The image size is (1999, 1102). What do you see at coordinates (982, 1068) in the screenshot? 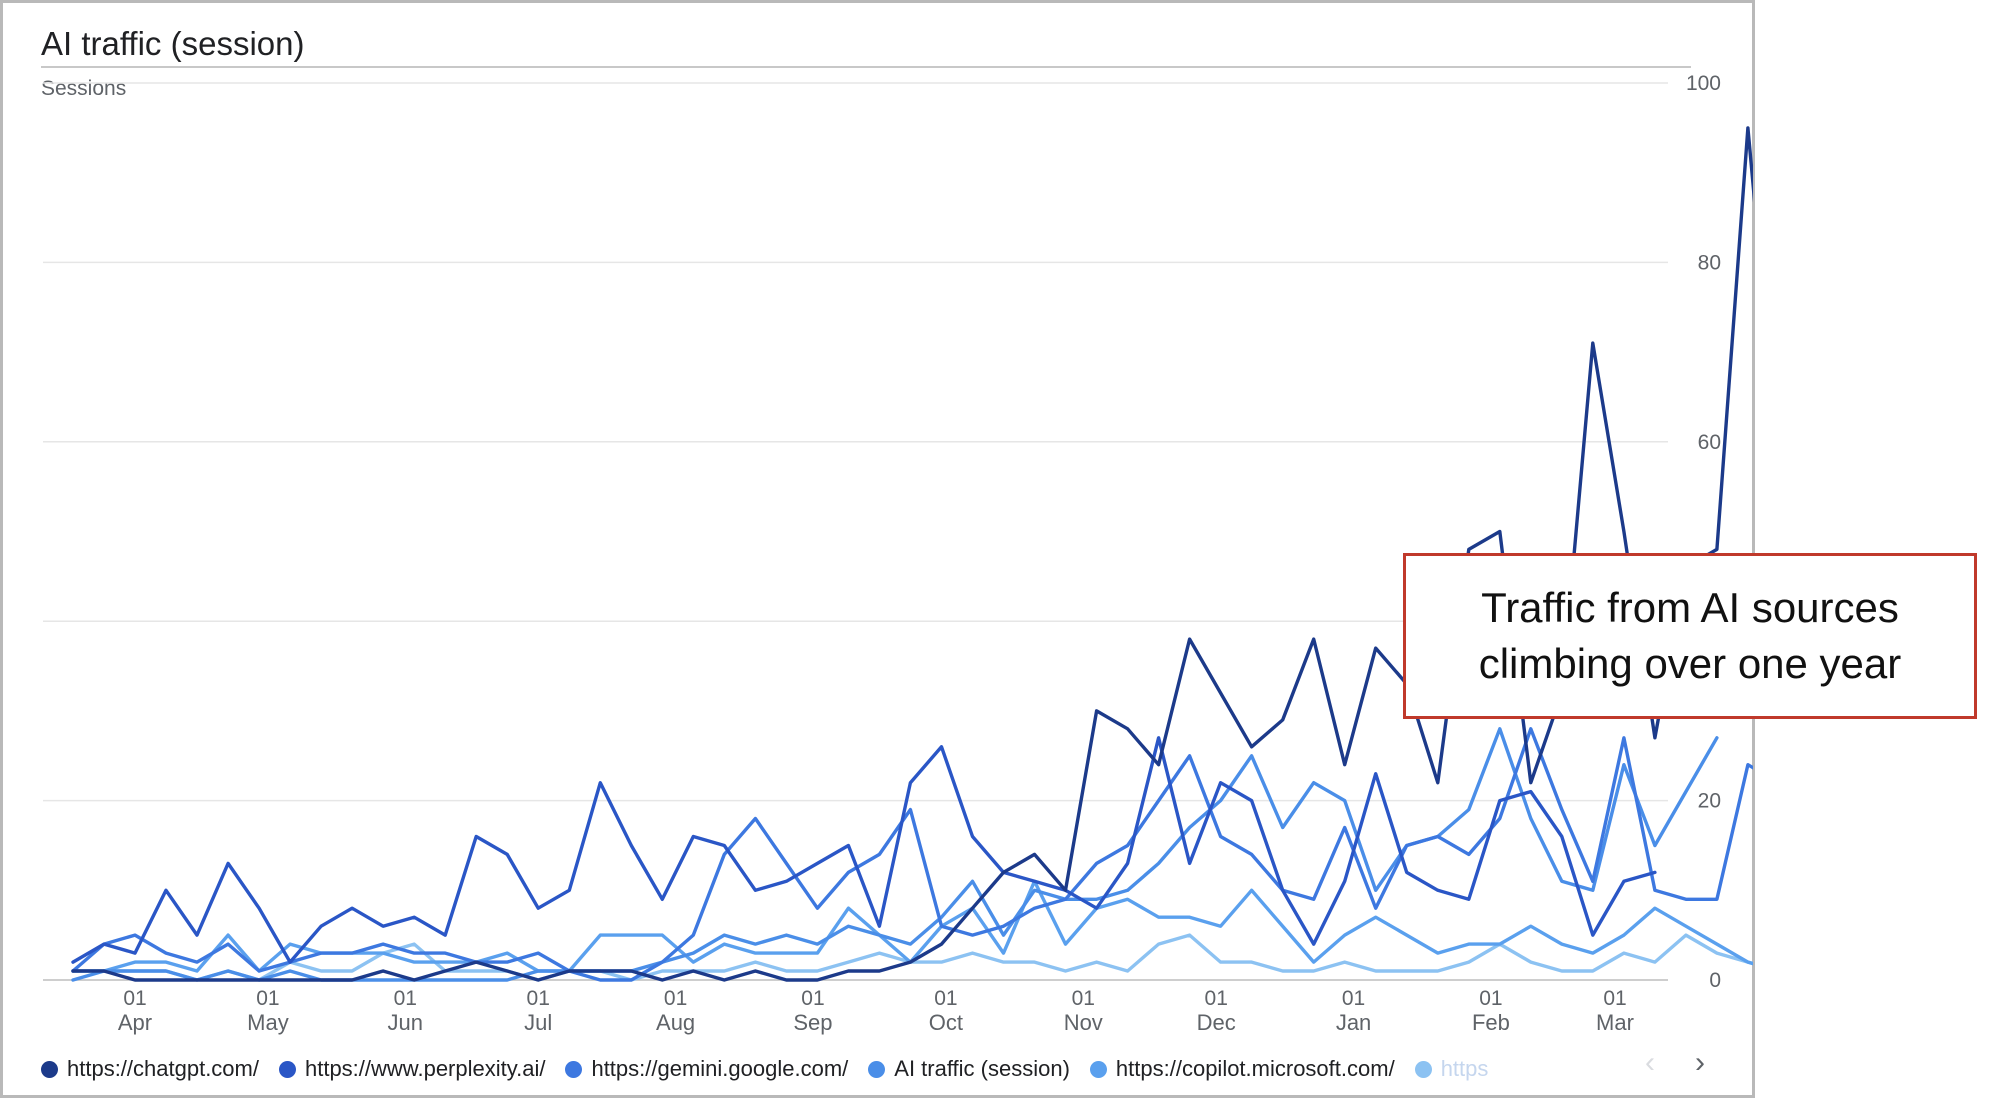
I see `legend-label: AI traffic (session)` at bounding box center [982, 1068].